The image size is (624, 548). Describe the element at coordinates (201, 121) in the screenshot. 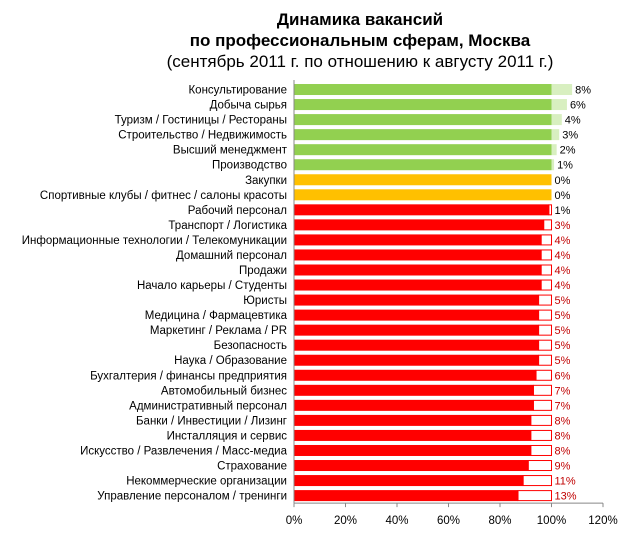

I see `category-label: Туризм / Гостиницы / Рестораны` at that location.